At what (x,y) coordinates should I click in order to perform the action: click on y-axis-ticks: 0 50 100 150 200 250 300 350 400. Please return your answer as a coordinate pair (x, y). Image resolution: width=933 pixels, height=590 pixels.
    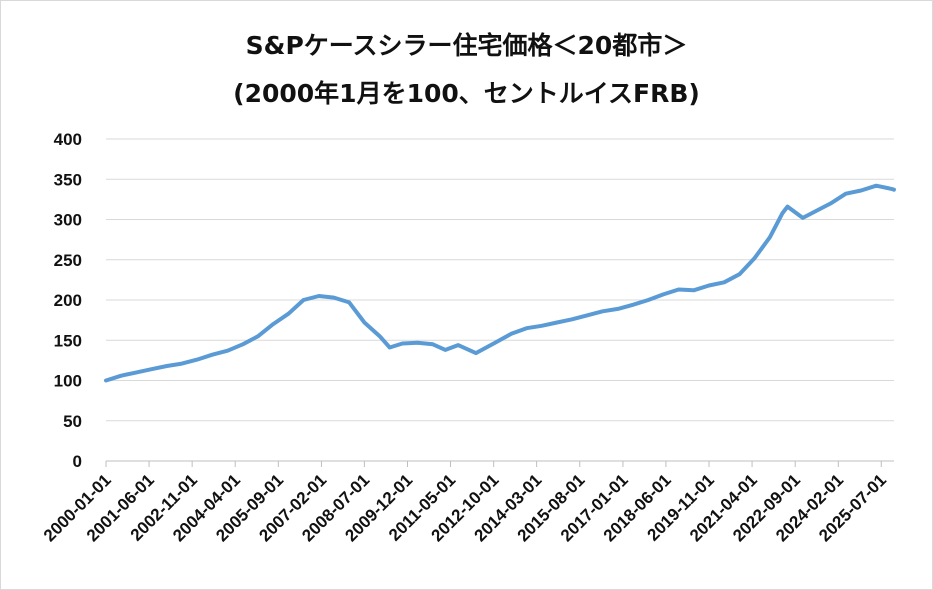
    Looking at the image, I should click on (68, 300).